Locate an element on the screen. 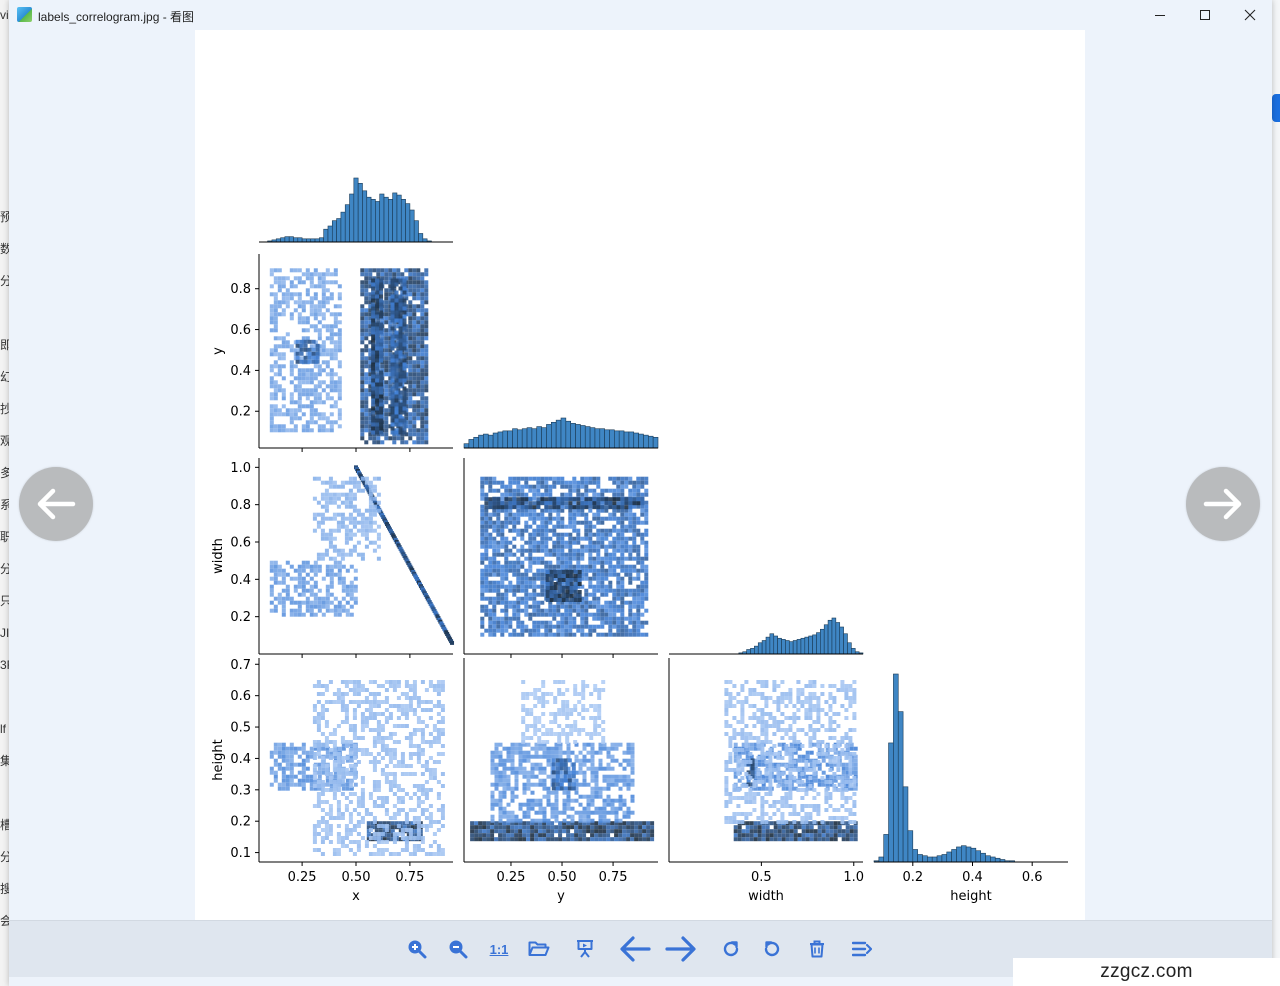 The image size is (1280, 986). title-bar: labels_correlogram.jpg - 看图 is located at coordinates (640, 15).